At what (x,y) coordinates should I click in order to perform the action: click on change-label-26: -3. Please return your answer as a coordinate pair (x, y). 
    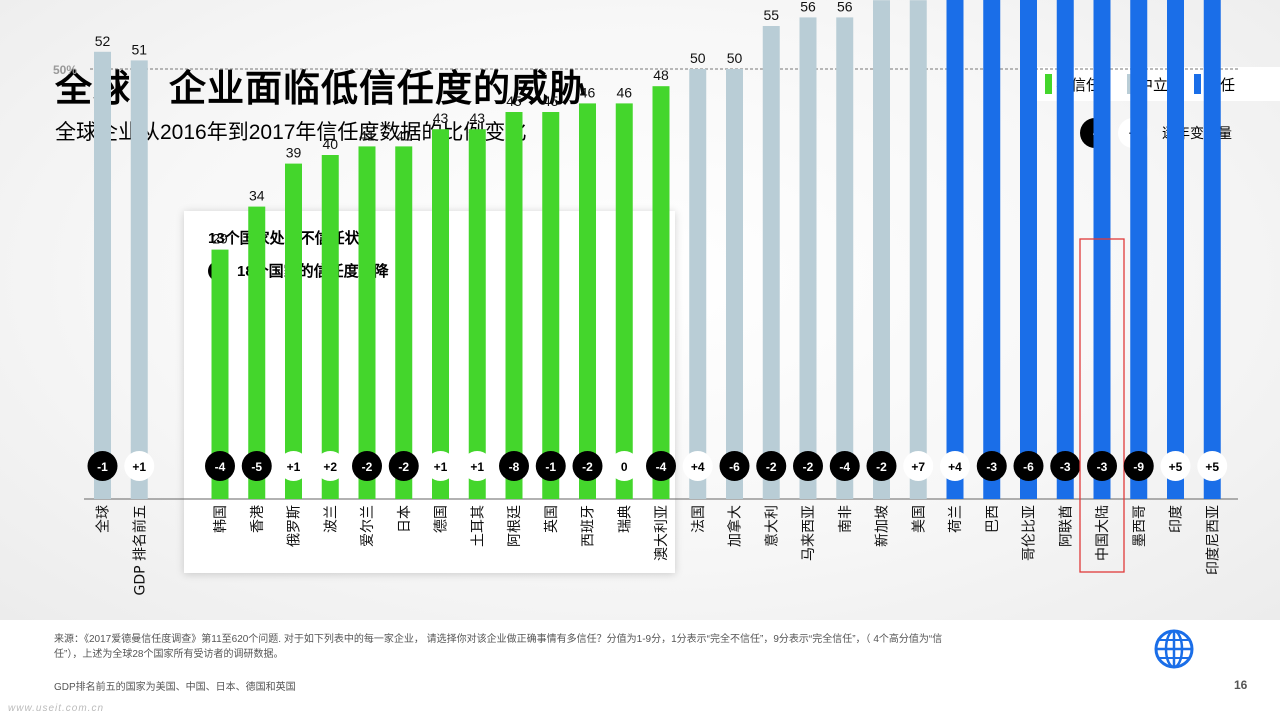
    Looking at the image, I should click on (1102, 467).